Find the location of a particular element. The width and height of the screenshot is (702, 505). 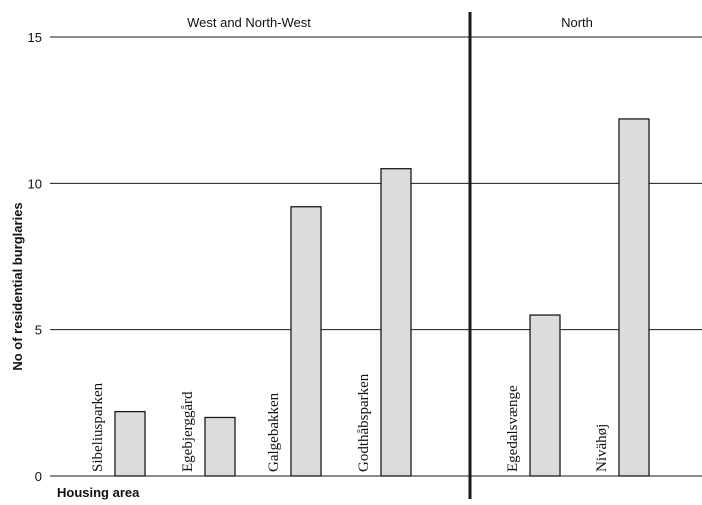

y-tick-labels: 0 5 10 15 is located at coordinates (35, 257).